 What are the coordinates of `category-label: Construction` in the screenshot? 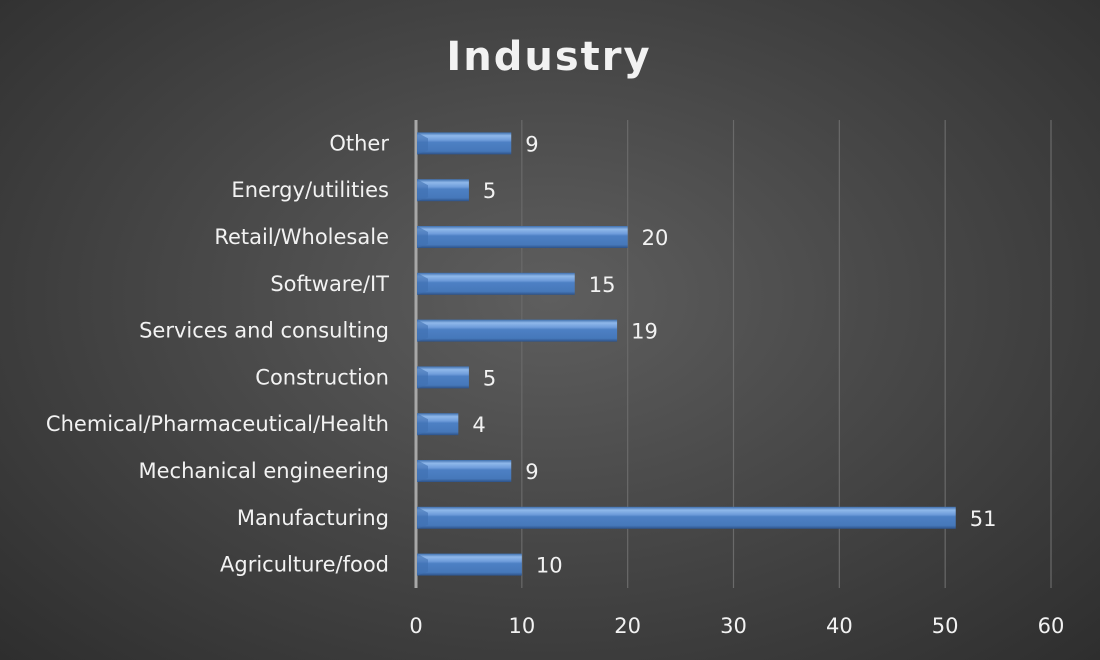 It's located at (322, 377).